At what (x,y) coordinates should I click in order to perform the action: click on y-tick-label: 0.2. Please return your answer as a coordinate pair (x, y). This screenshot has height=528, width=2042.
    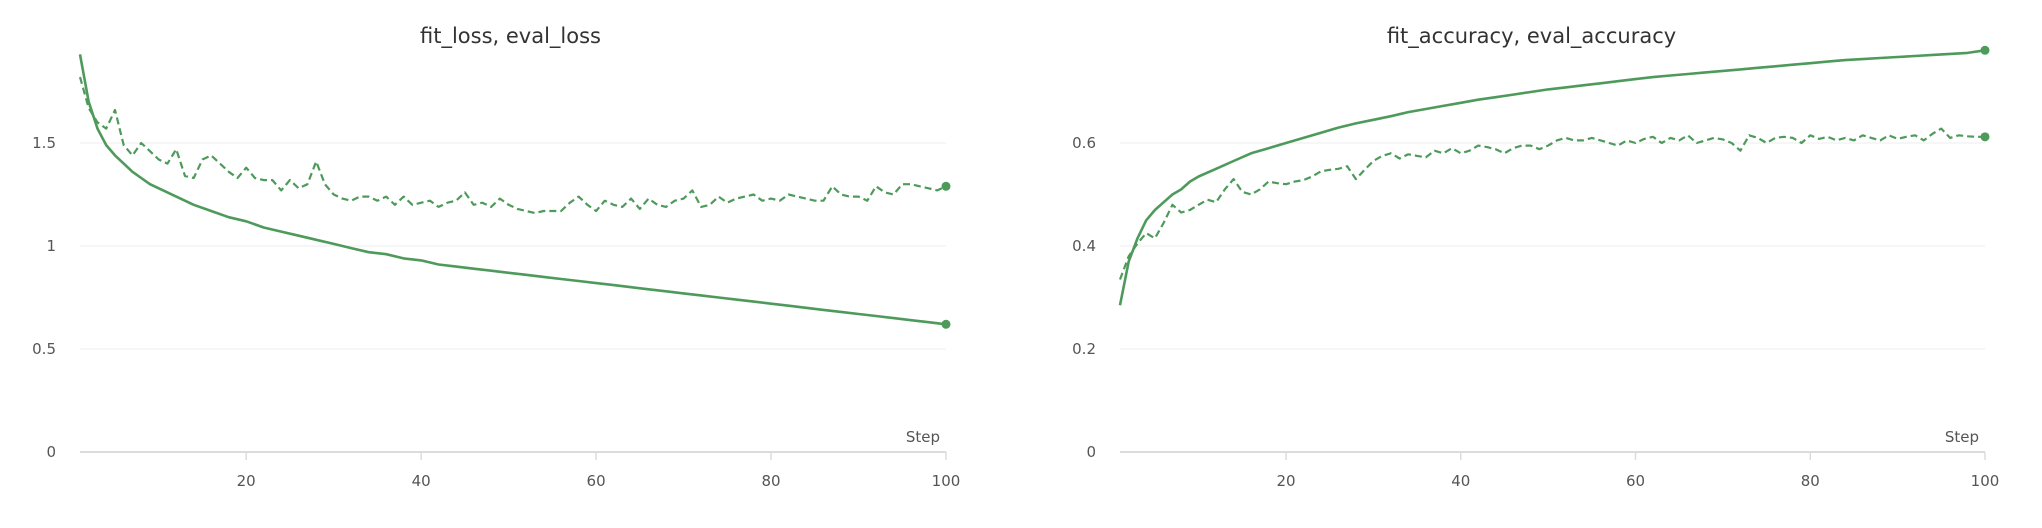
    Looking at the image, I should click on (1084, 349).